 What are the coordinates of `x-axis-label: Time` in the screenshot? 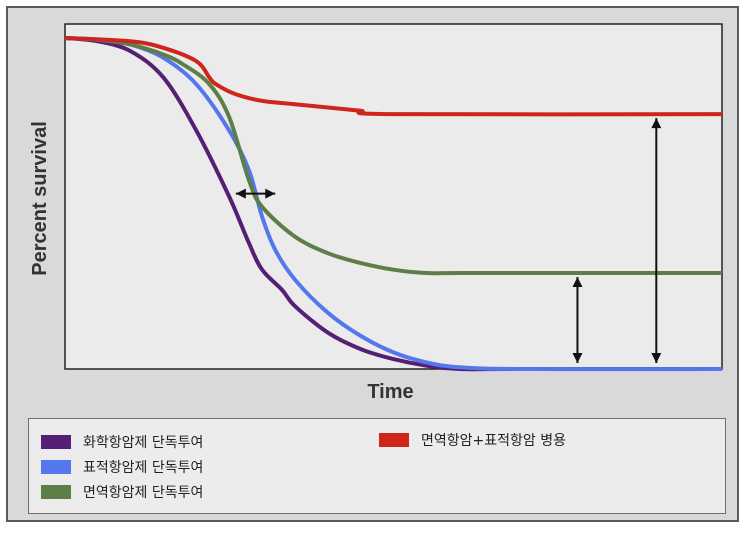 It's located at (390, 392).